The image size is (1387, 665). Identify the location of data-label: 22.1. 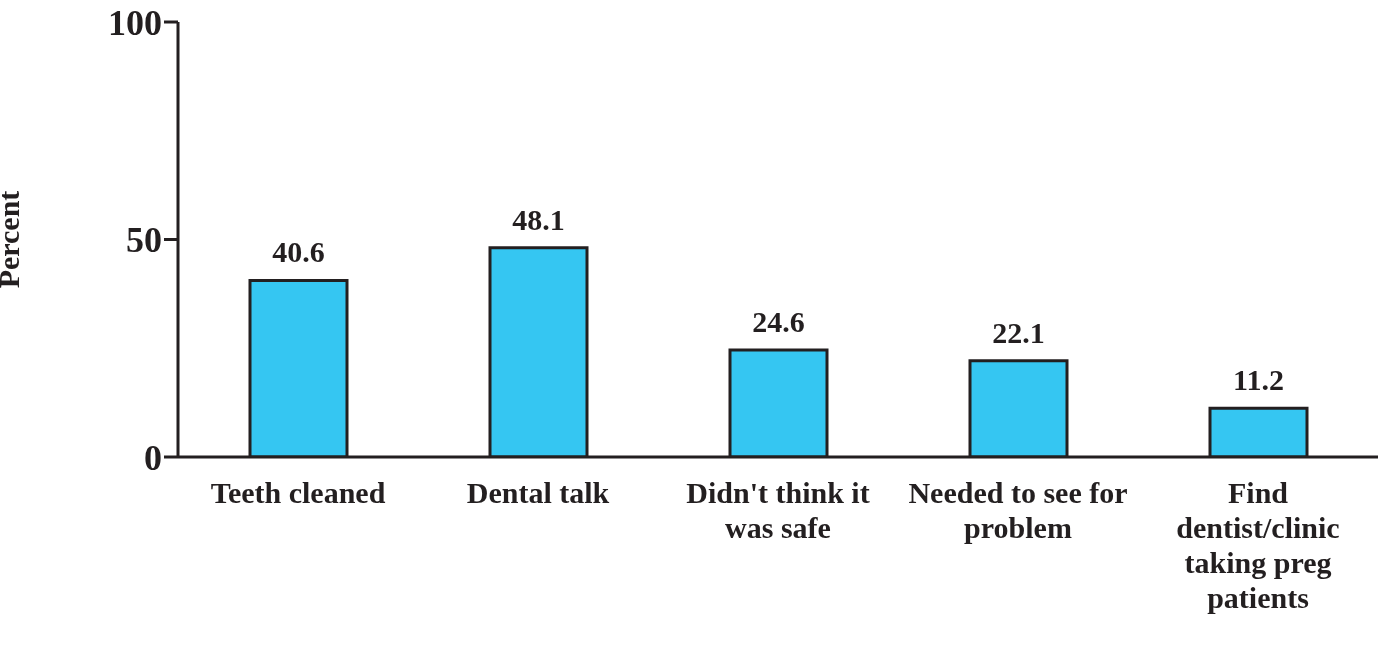
(1018, 332).